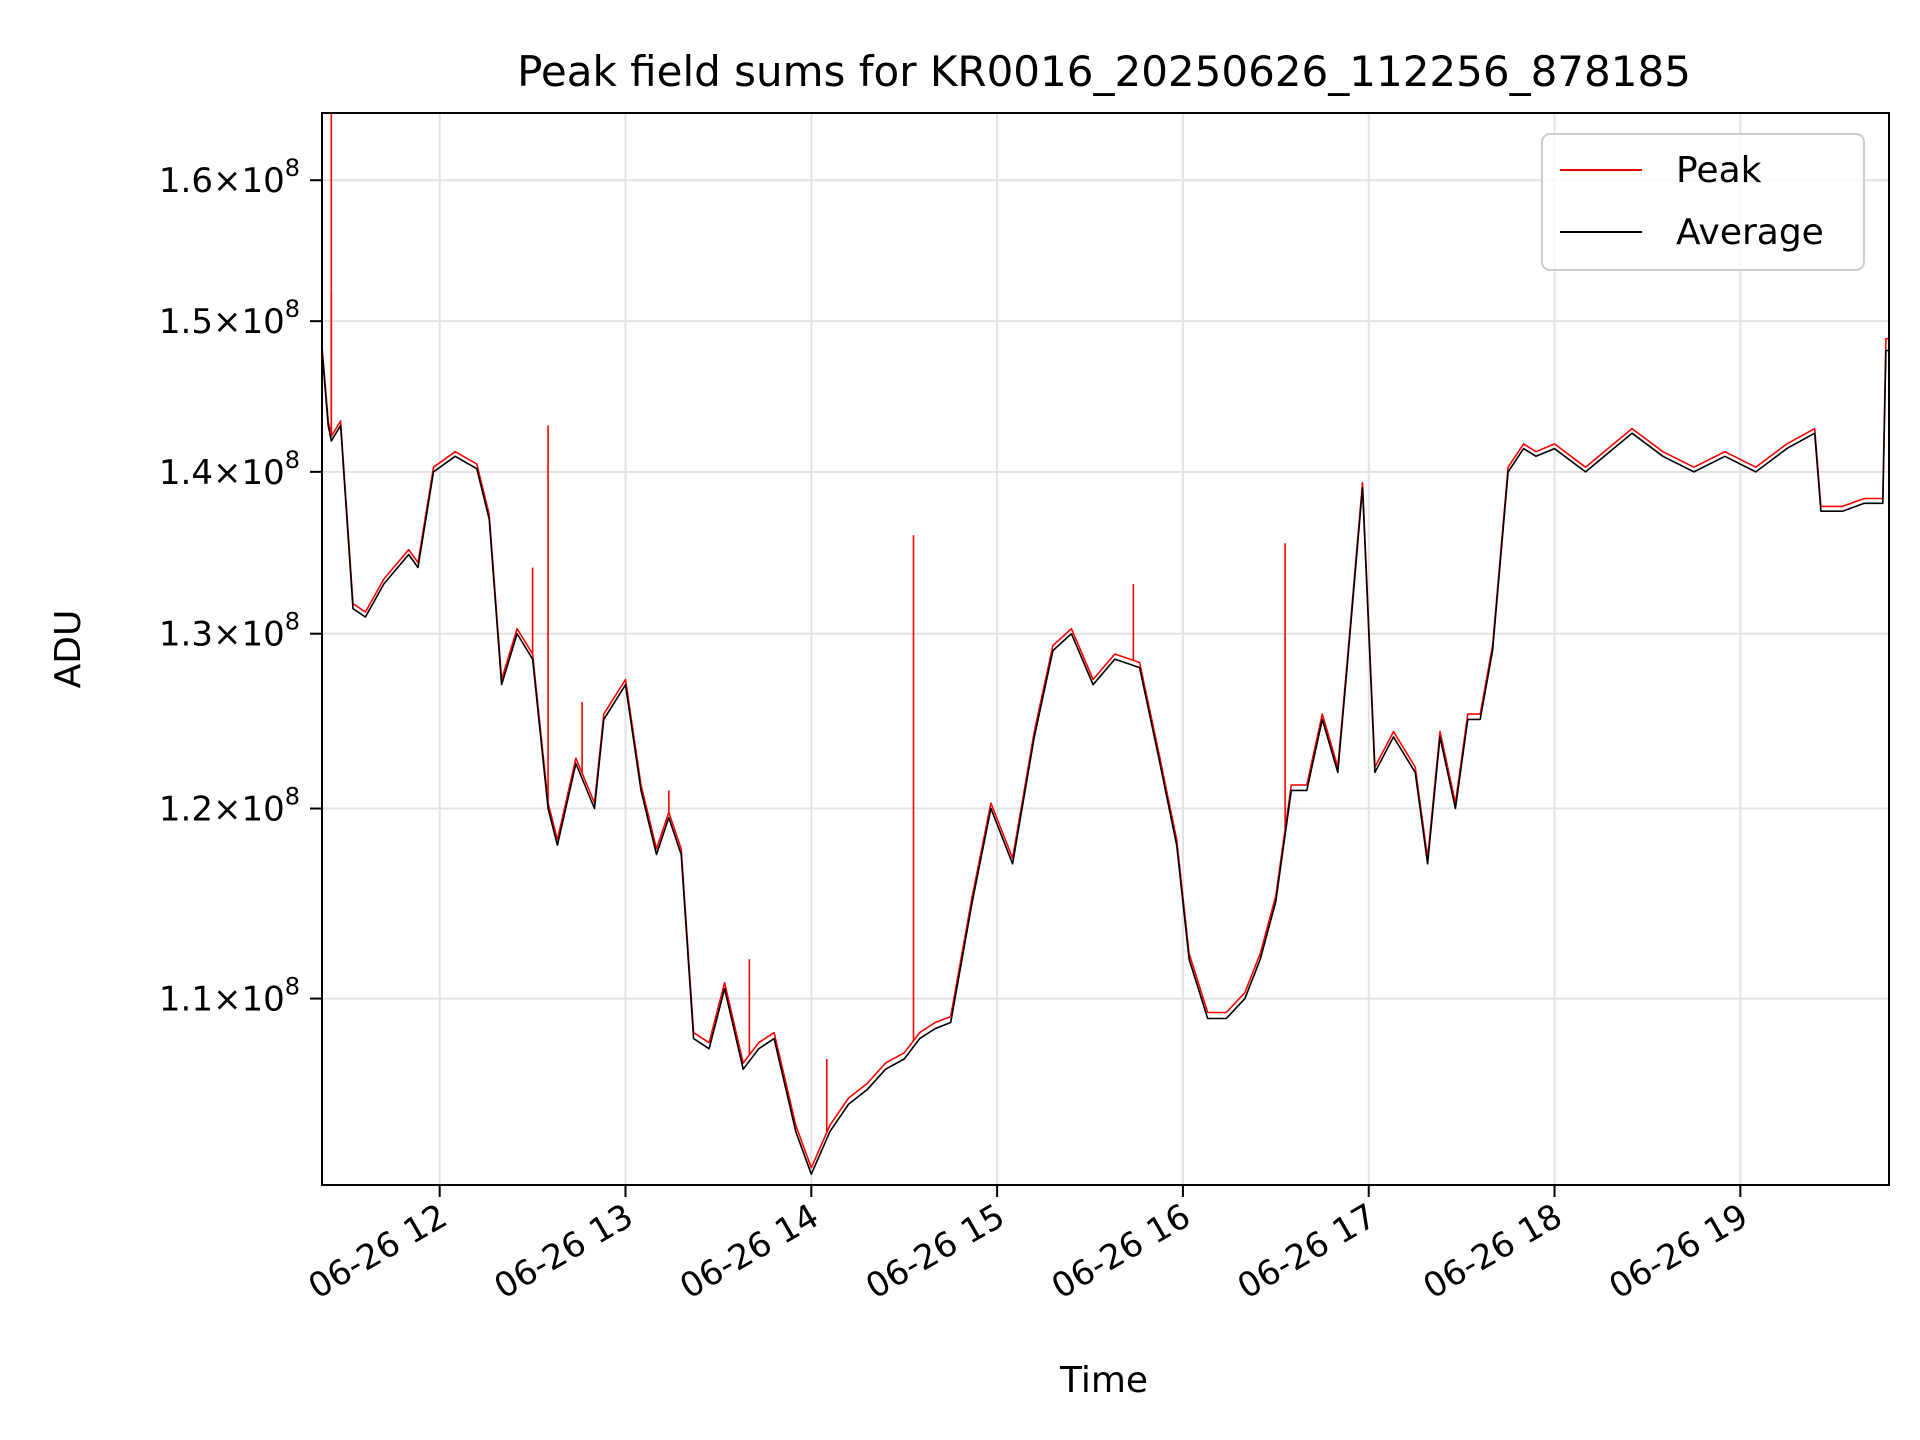 The width and height of the screenshot is (1920, 1440). I want to click on legend: Peak Average, so click(1703, 202).